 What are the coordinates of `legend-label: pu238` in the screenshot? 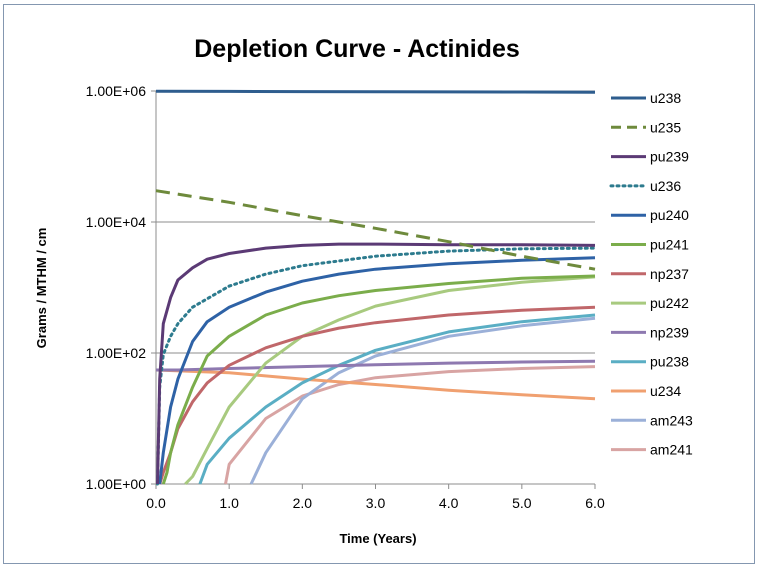 It's located at (669, 362).